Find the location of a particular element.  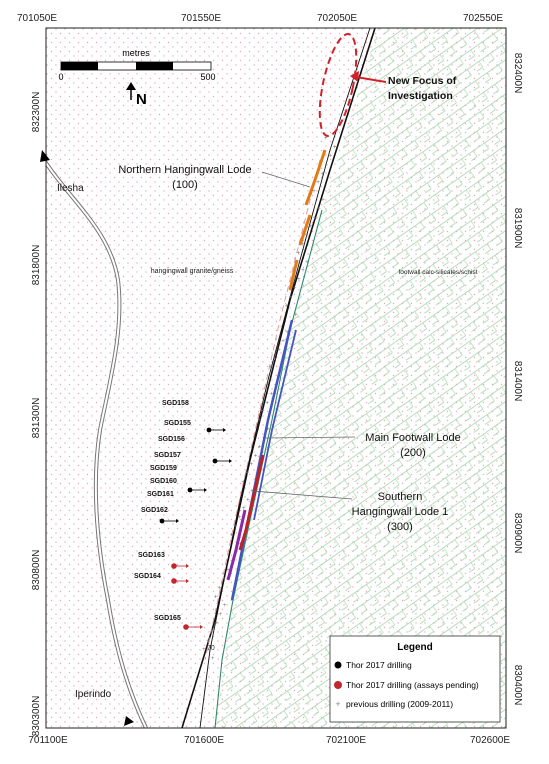

scale-end: 500 is located at coordinates (207, 77).